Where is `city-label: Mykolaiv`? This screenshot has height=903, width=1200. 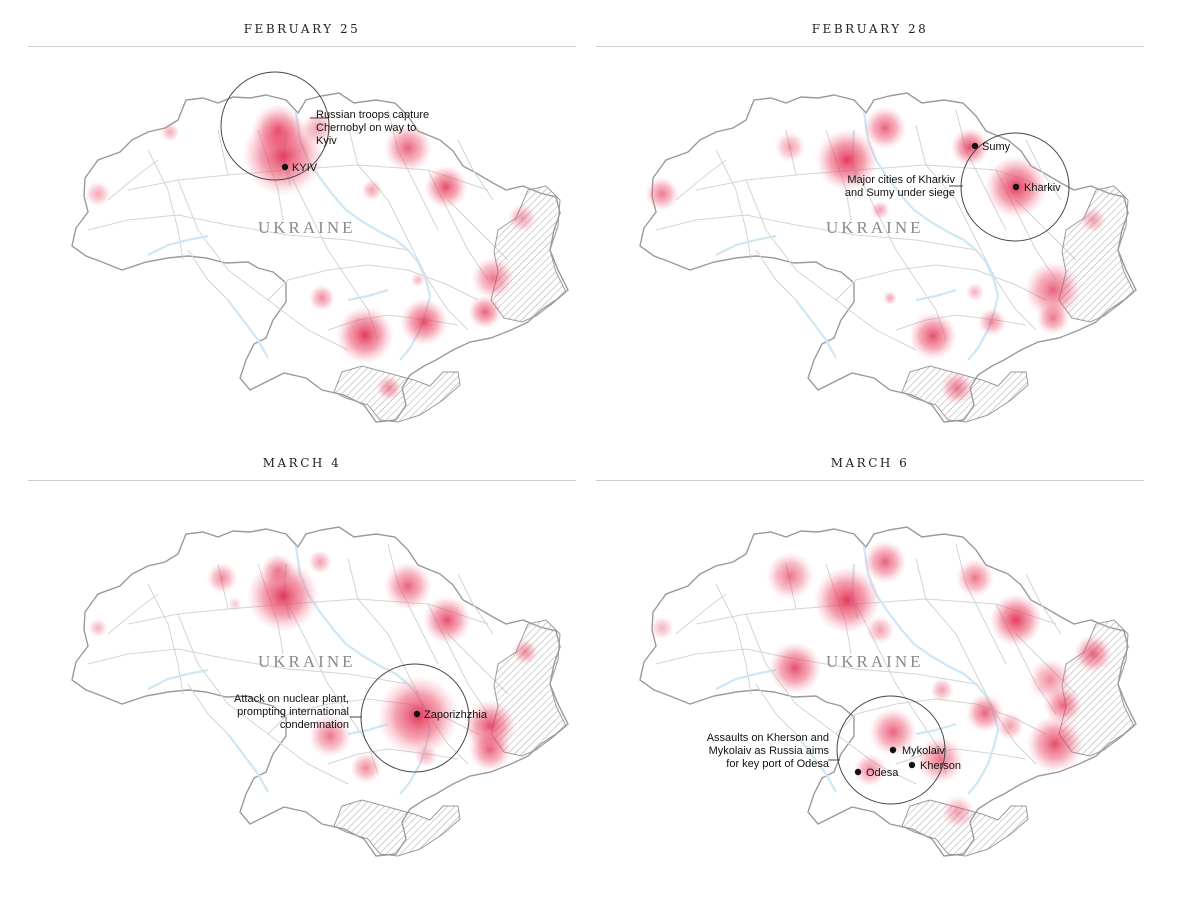 city-label: Mykolaiv is located at coordinates (923, 751).